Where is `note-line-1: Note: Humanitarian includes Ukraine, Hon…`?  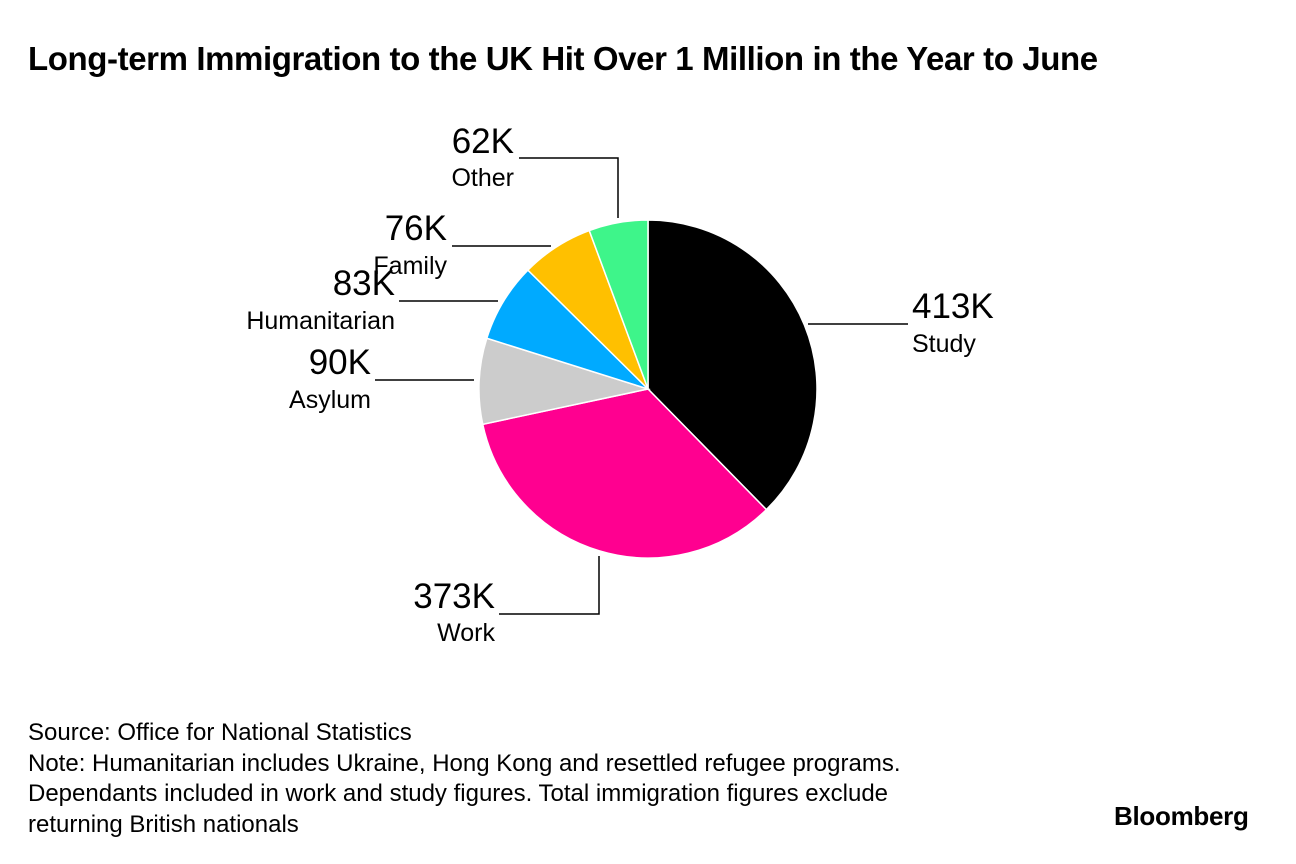 note-line-1: Note: Humanitarian includes Ukraine, Hon… is located at coordinates (464, 763).